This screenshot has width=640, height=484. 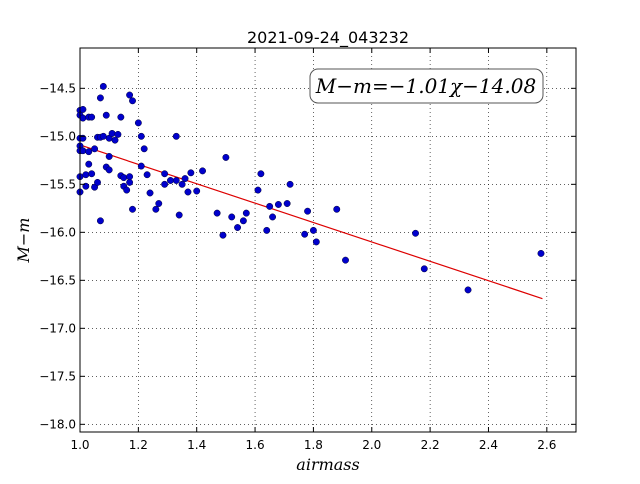 What do you see at coordinates (57, 88) in the screenshot?
I see `y-tick-label: −14.5` at bounding box center [57, 88].